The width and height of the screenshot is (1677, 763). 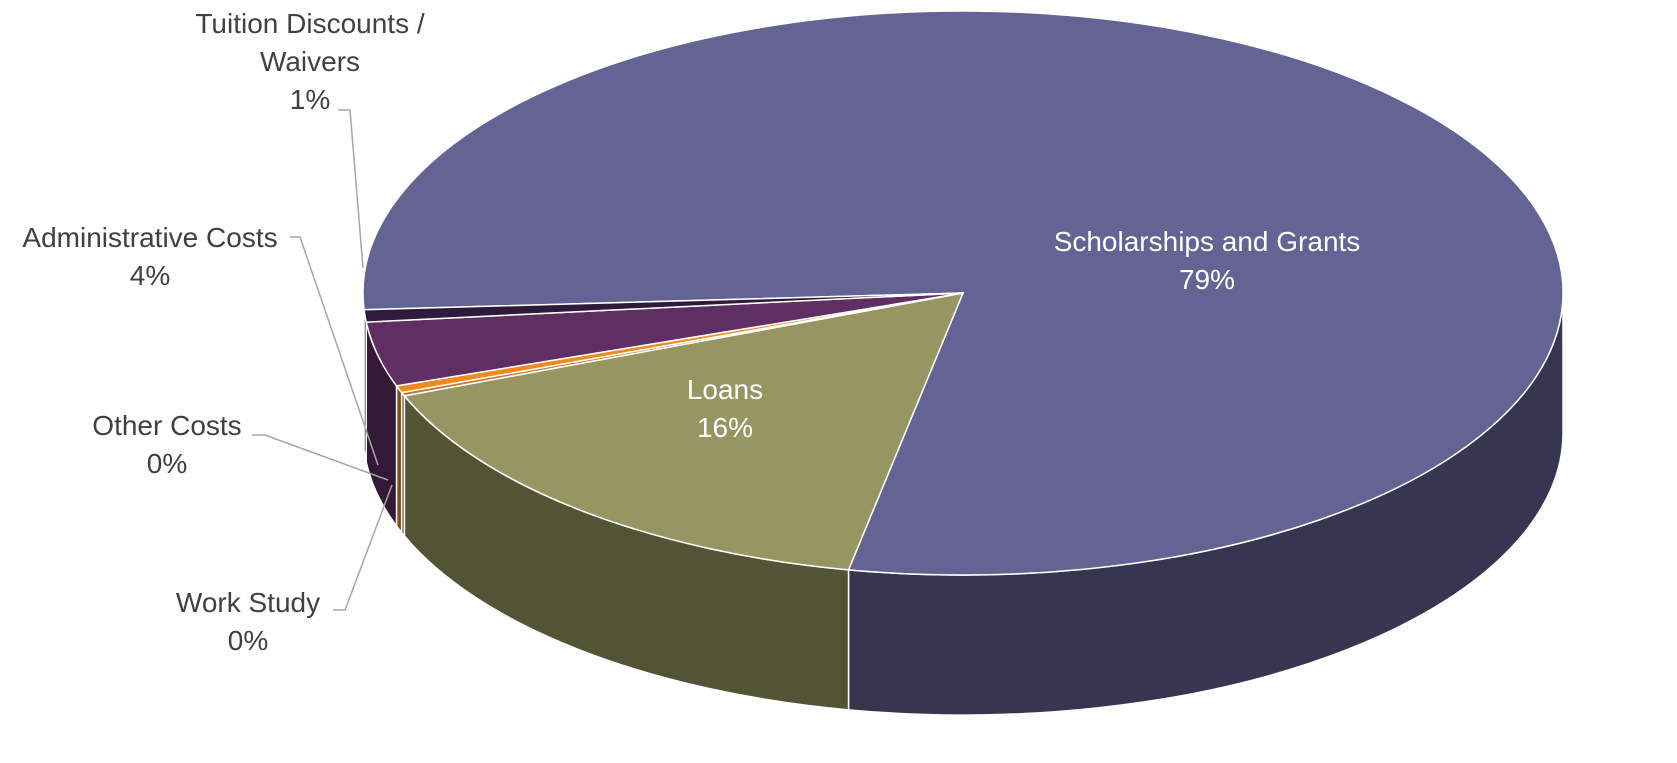 What do you see at coordinates (248, 602) in the screenshot?
I see `category-name: Work Study` at bounding box center [248, 602].